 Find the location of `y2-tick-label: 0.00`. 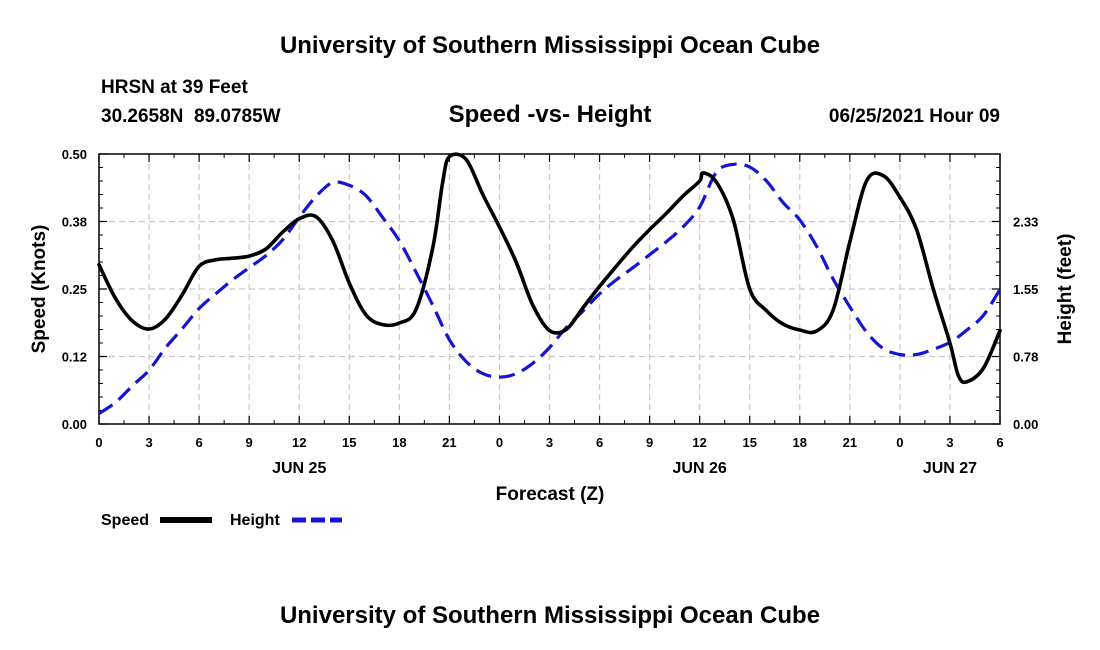

y2-tick-label: 0.00 is located at coordinates (1025, 424).